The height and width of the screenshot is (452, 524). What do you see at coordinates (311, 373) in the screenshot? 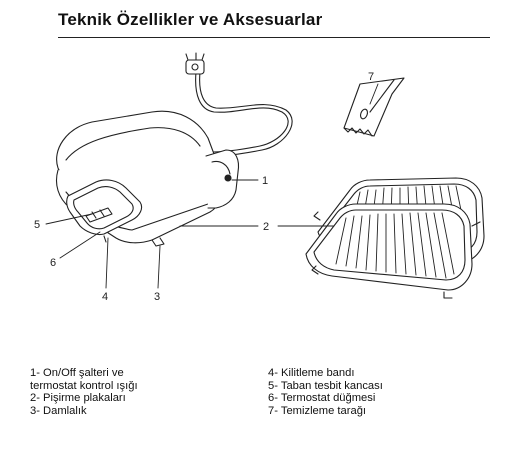
I see `legend-item: 4- Kilitleme bandı` at bounding box center [311, 373].